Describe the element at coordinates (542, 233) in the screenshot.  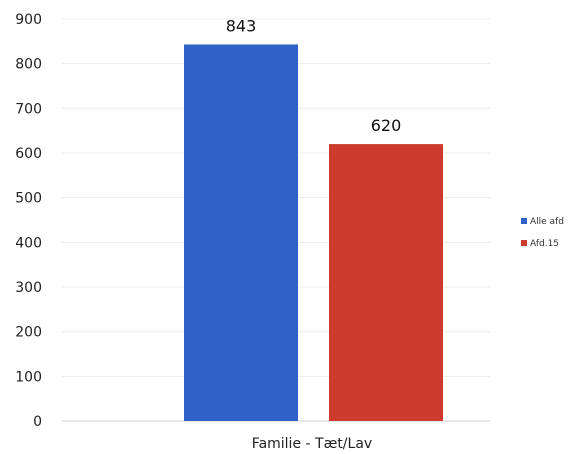
I see `legend: Alle afd Afd.15` at that location.